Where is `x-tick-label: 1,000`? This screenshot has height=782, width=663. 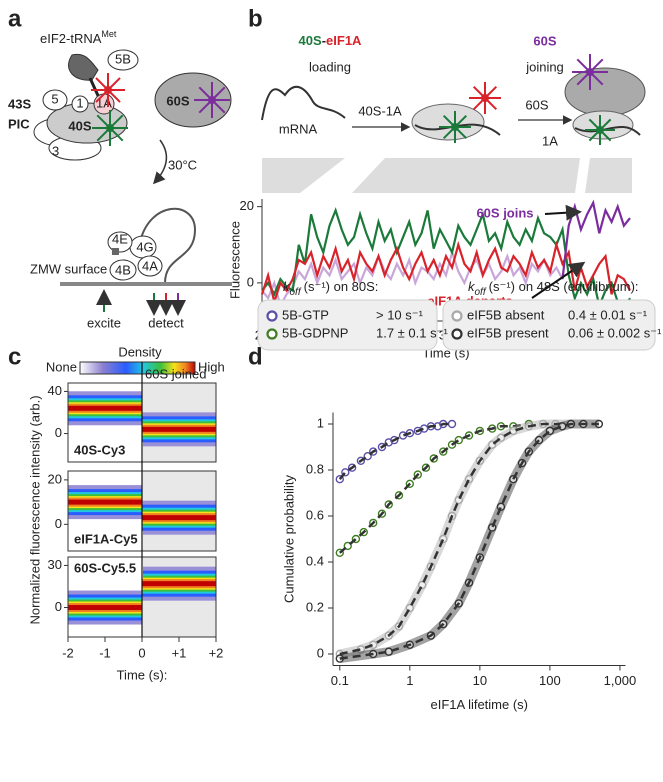 x-tick-label: 1,000 is located at coordinates (620, 680).